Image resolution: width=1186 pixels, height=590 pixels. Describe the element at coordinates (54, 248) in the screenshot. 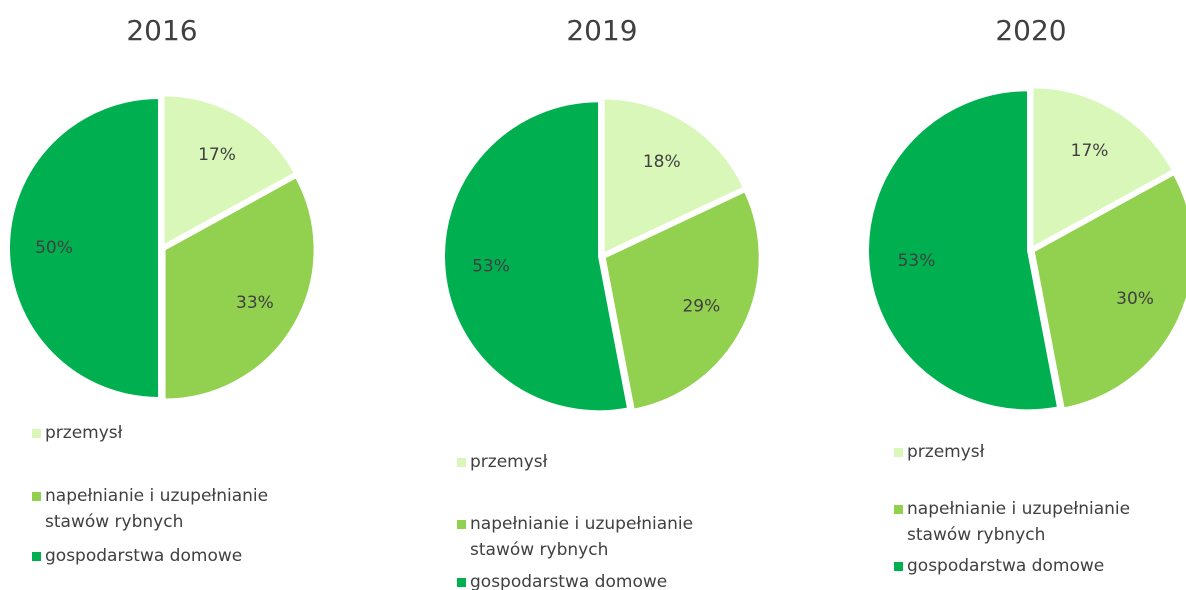

I see `data-label: 50%` at that location.